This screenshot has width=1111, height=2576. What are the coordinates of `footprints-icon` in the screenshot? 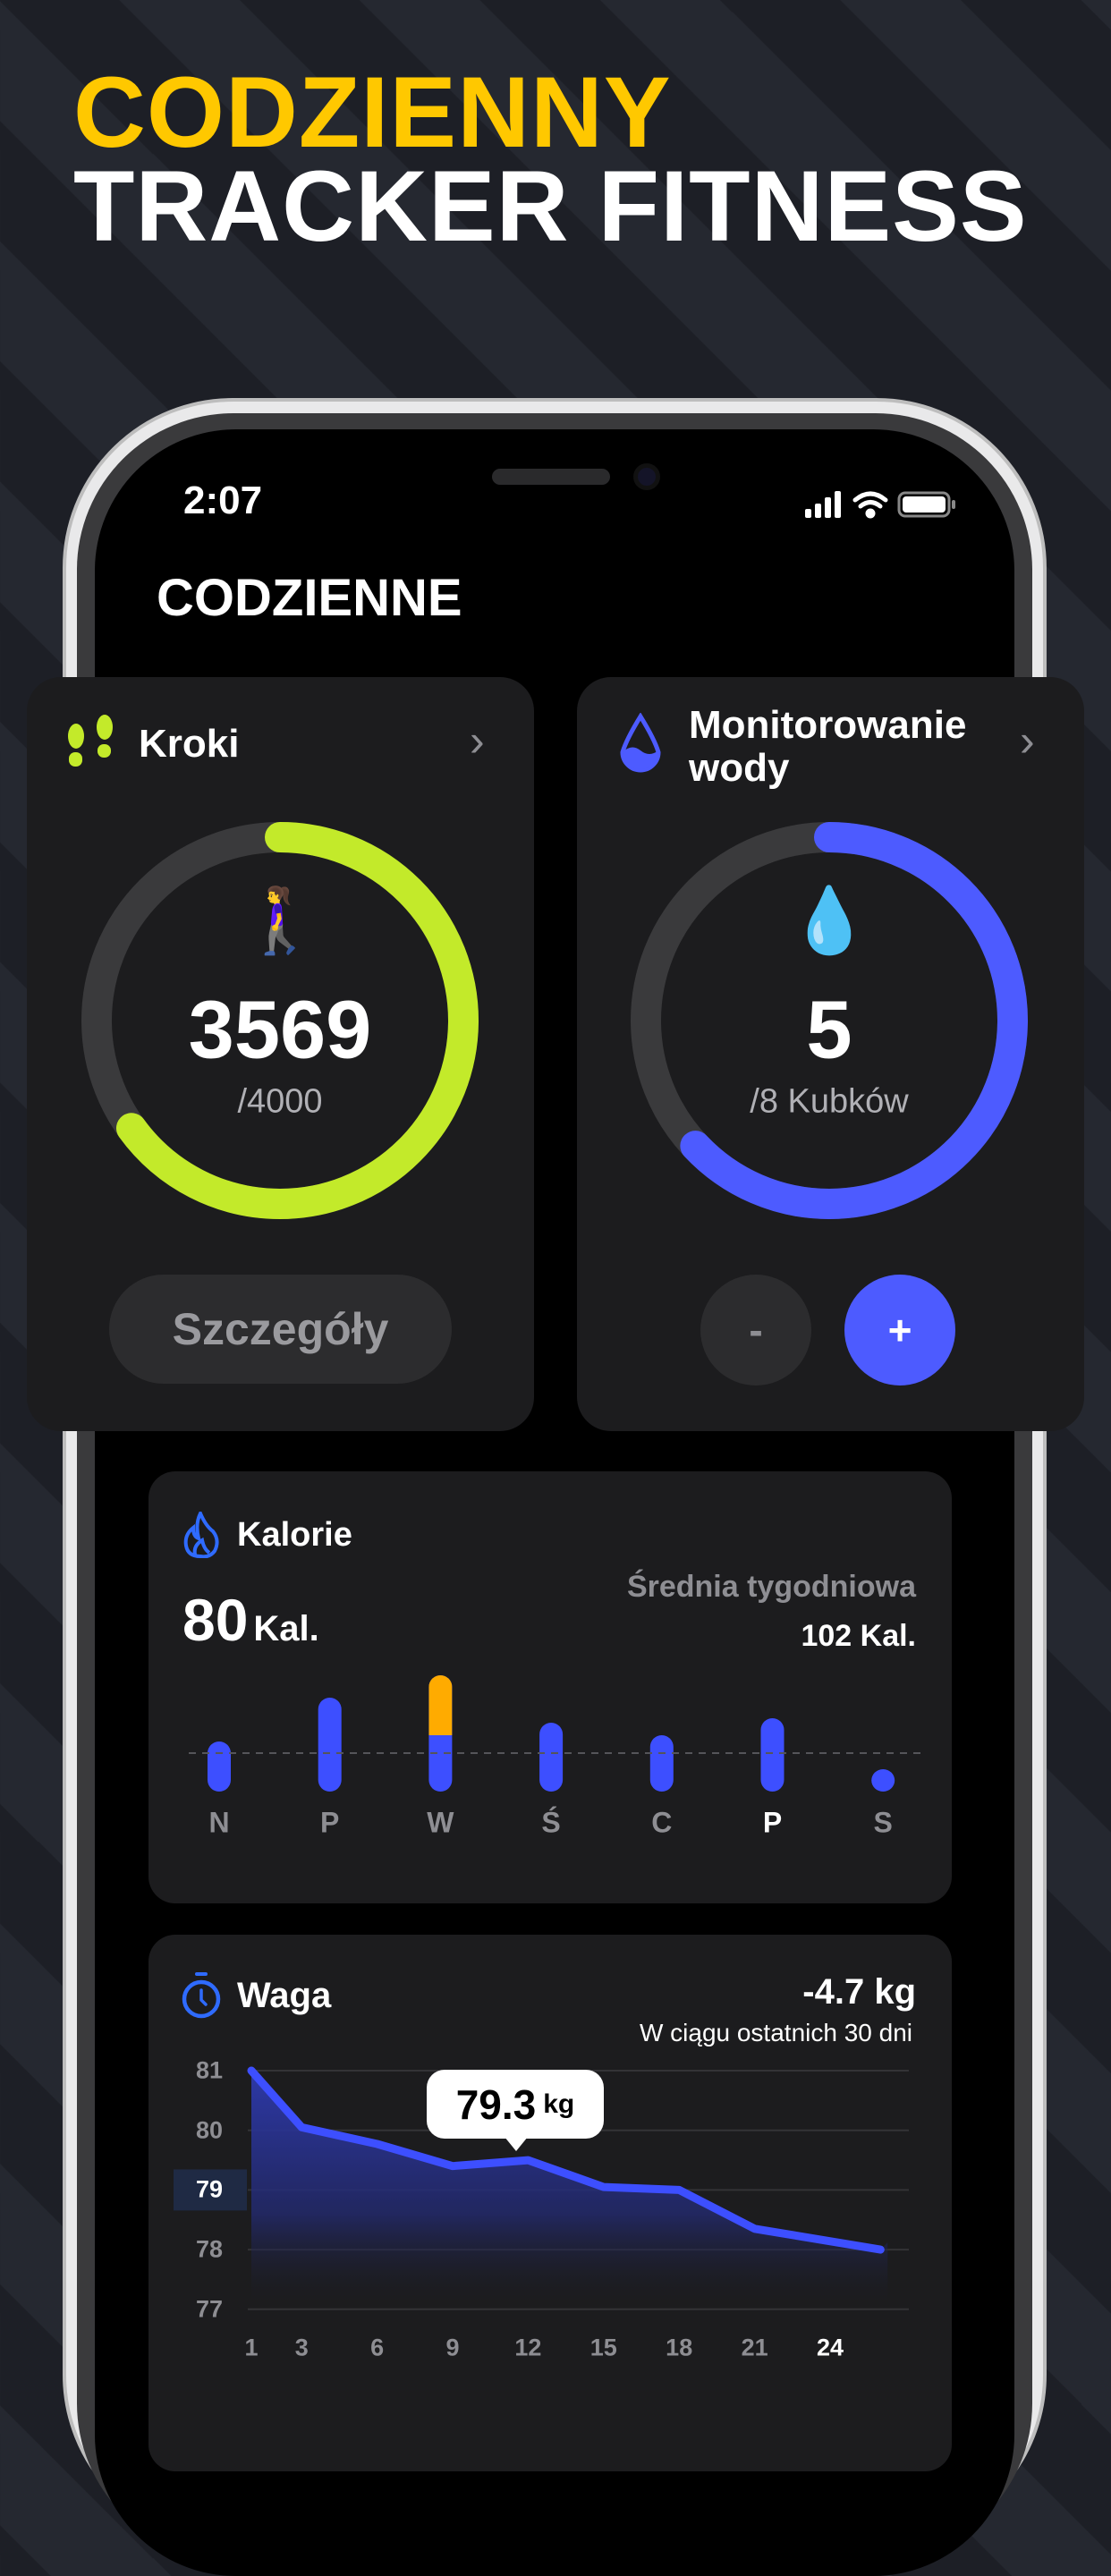 It's located at (90, 741).